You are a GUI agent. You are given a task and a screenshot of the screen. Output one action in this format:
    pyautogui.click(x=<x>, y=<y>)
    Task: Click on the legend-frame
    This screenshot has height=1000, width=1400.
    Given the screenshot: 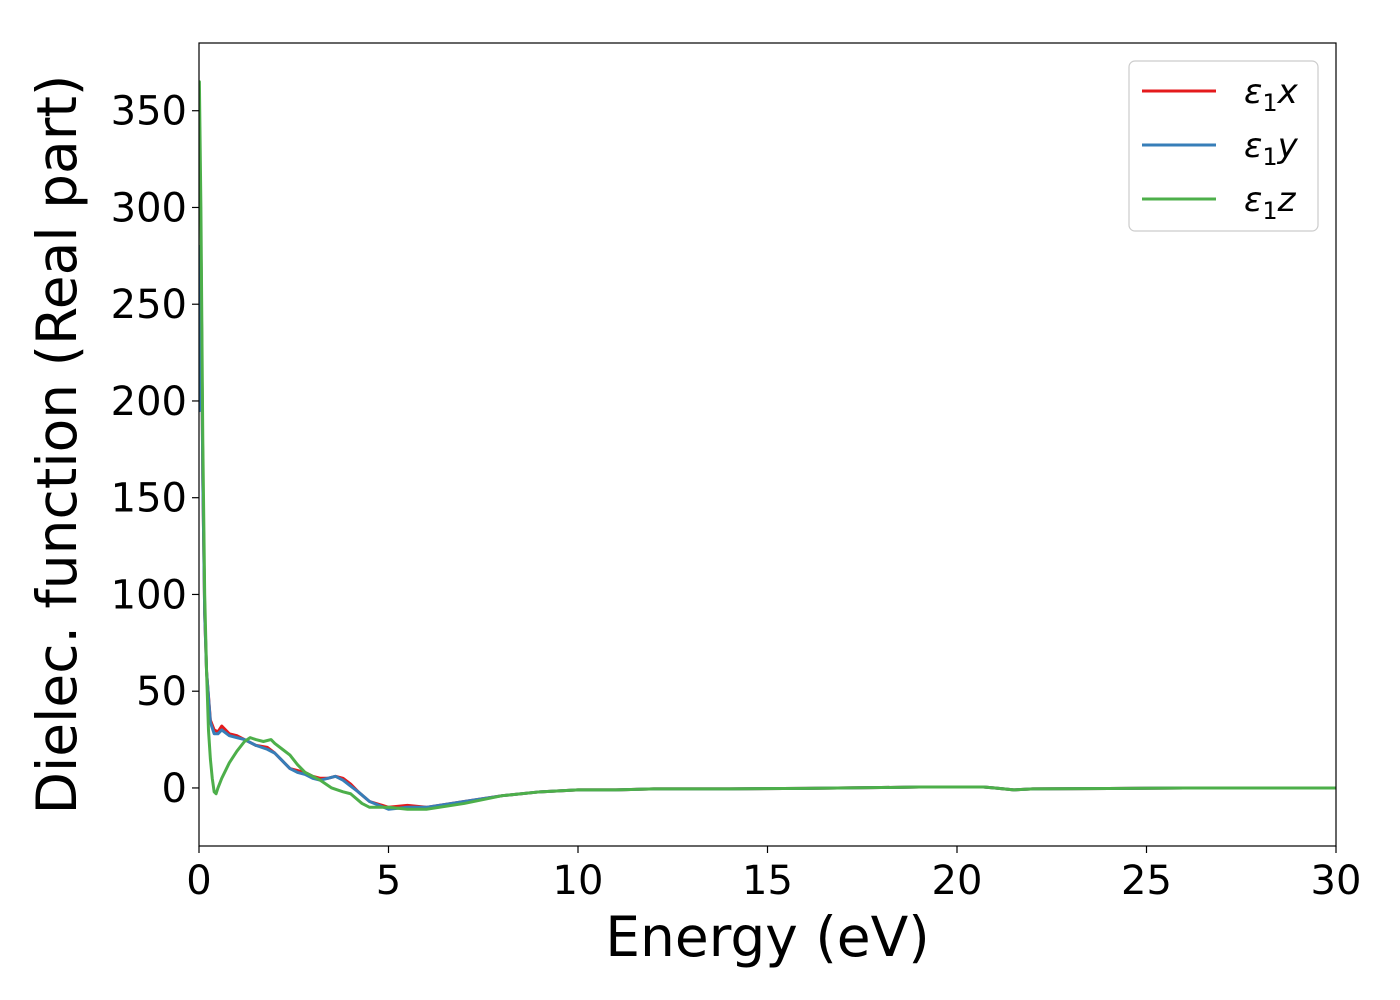 What is the action you would take?
    pyautogui.click(x=1223, y=146)
    